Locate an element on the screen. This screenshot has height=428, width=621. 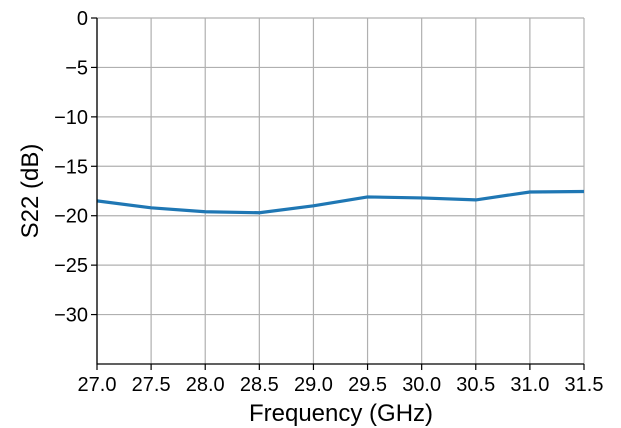
x-tick-label-8: 31.0 is located at coordinates (529, 385).